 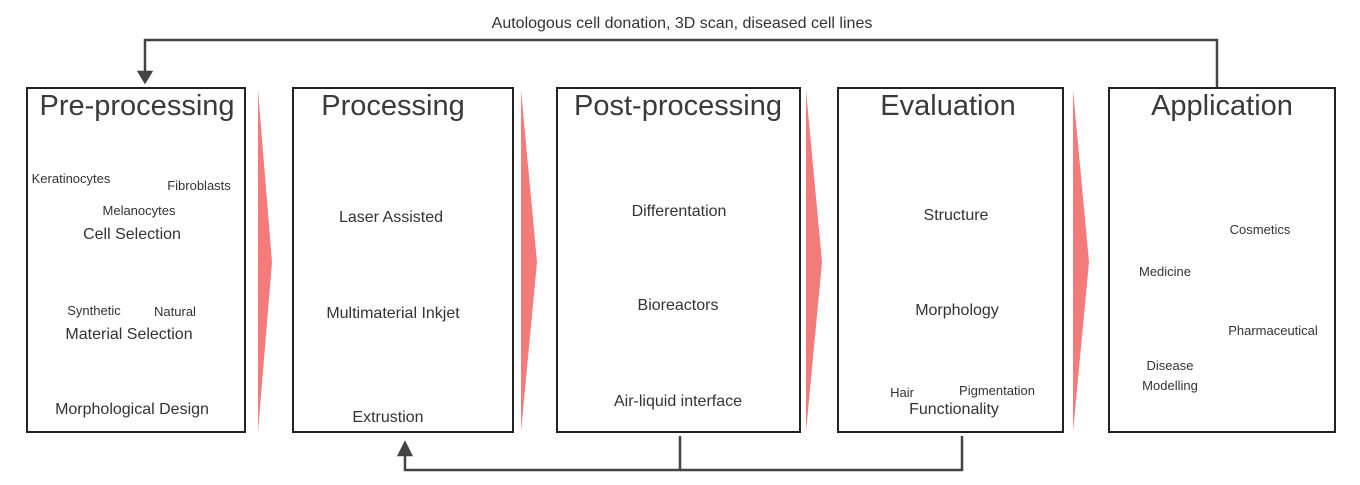 I want to click on stage-application, so click(x=1222, y=260).